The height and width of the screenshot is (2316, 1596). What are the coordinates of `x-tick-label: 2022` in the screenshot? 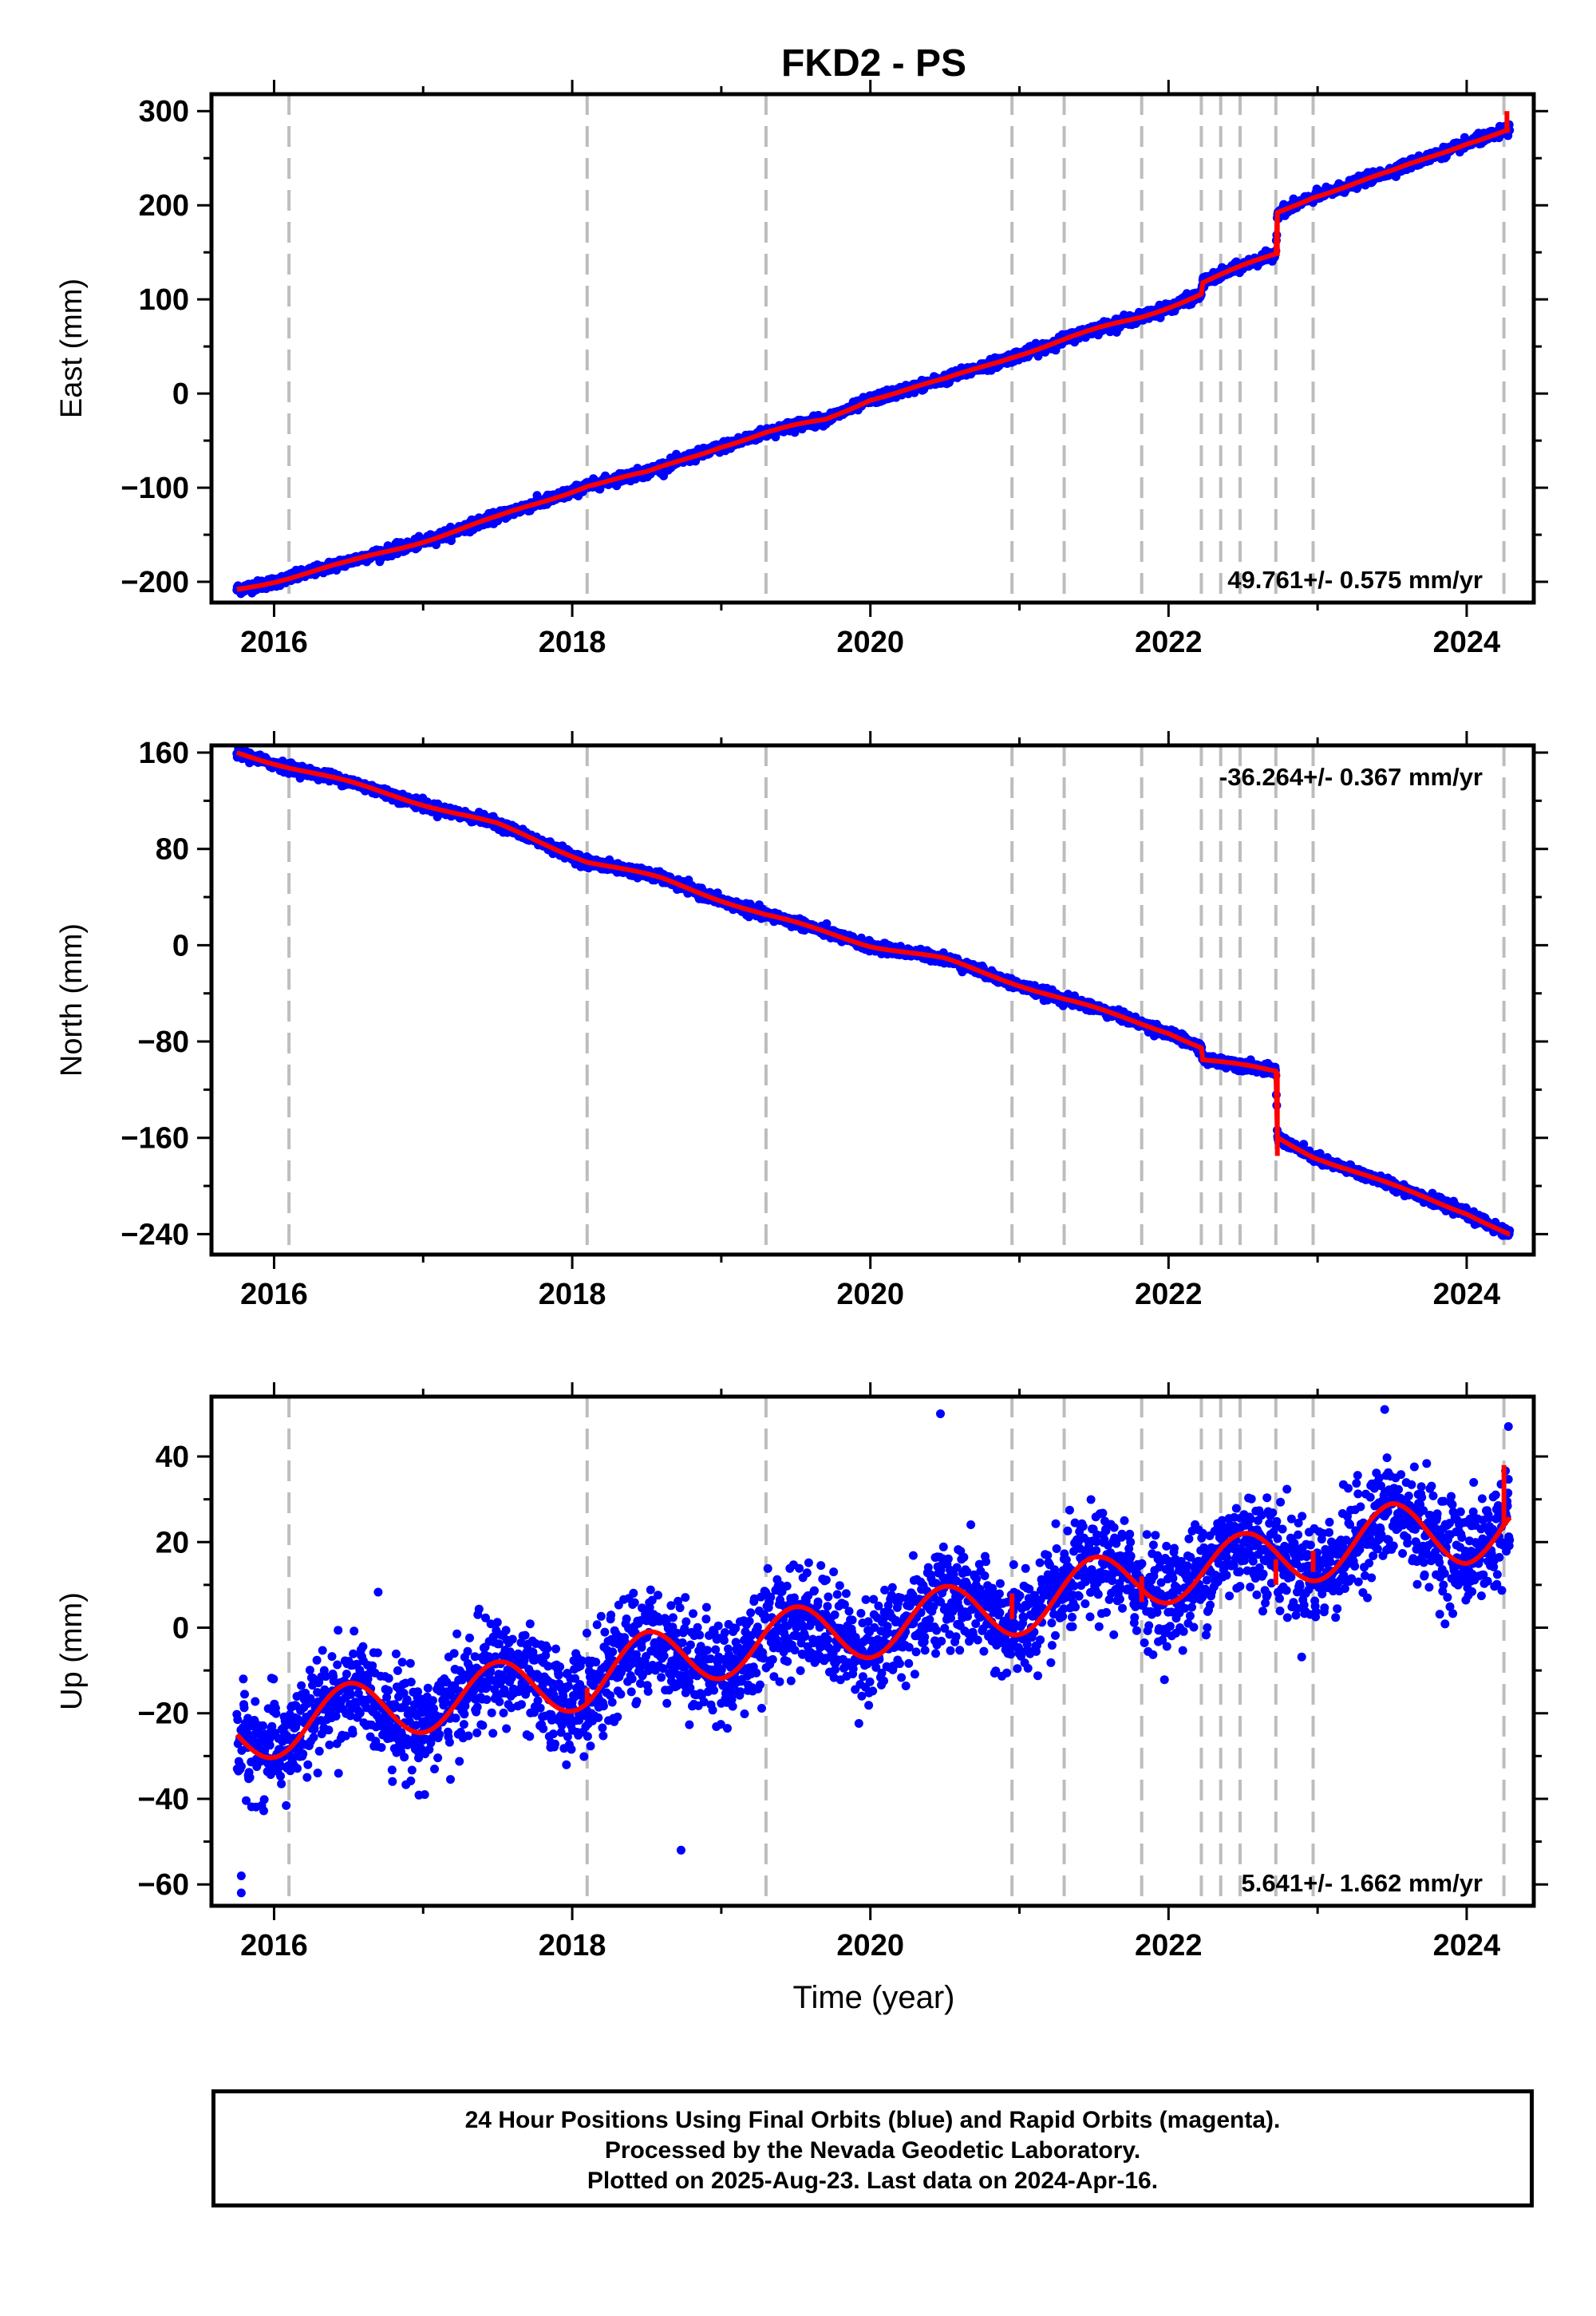 It's located at (1169, 642).